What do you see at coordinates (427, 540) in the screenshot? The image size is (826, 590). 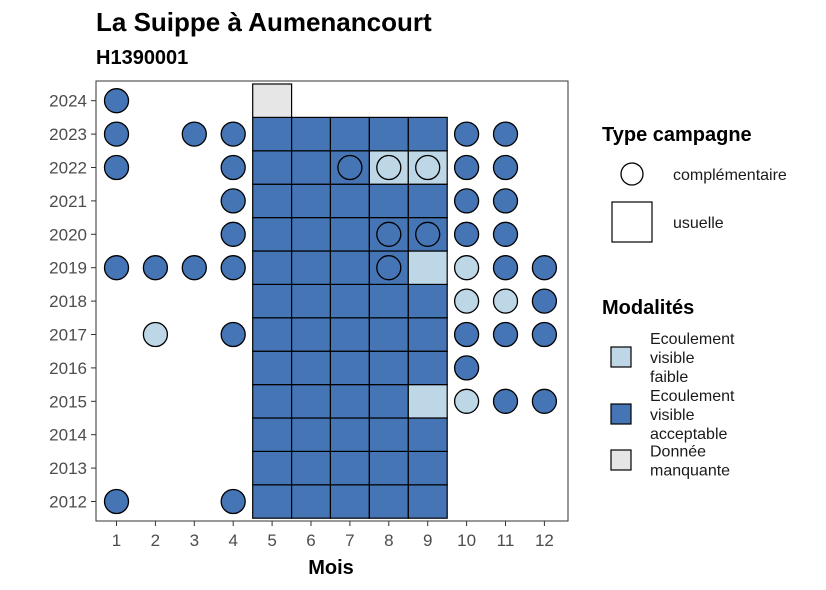 I see `x-tick-label: 9` at bounding box center [427, 540].